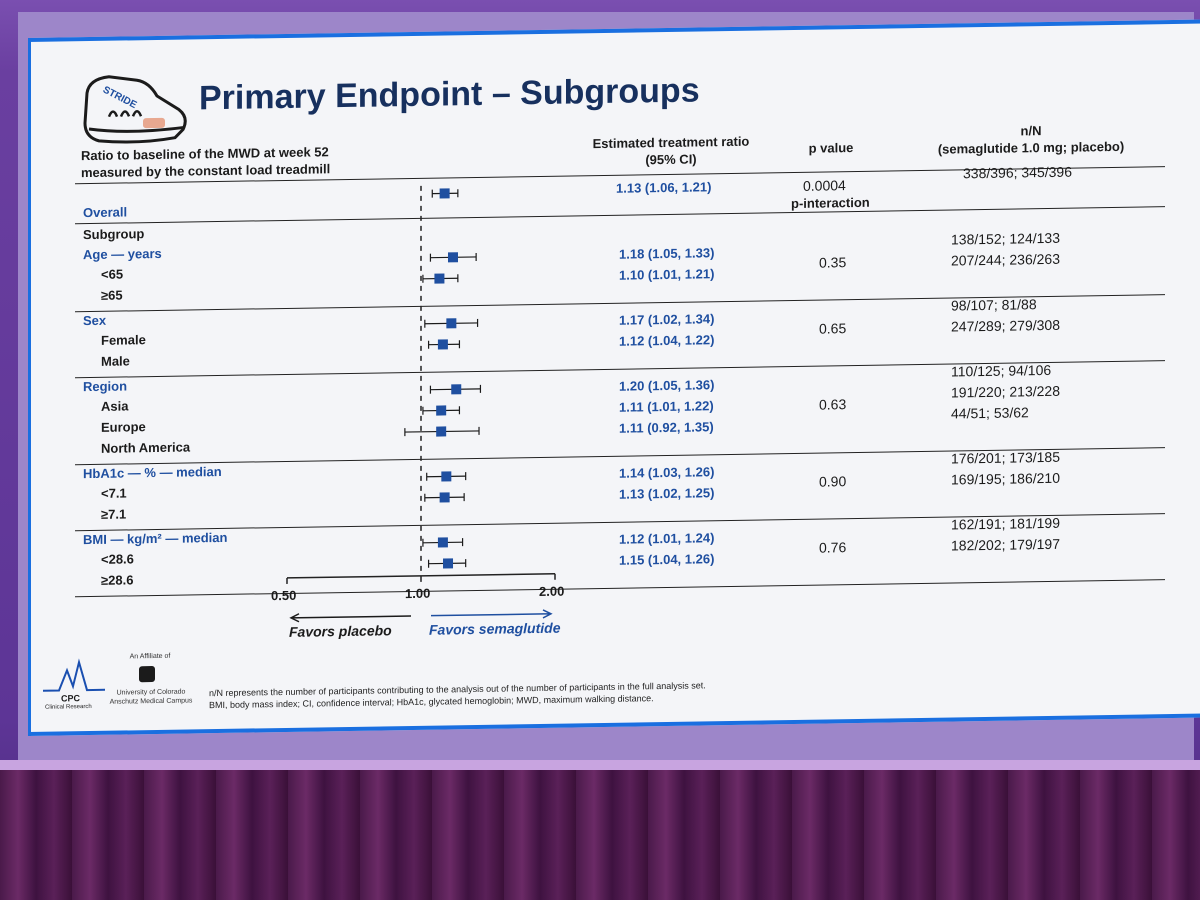 The height and width of the screenshot is (900, 1200). Describe the element at coordinates (151, 701) in the screenshot. I see `affiliate-line2: Anschutz Medical Campus` at that location.